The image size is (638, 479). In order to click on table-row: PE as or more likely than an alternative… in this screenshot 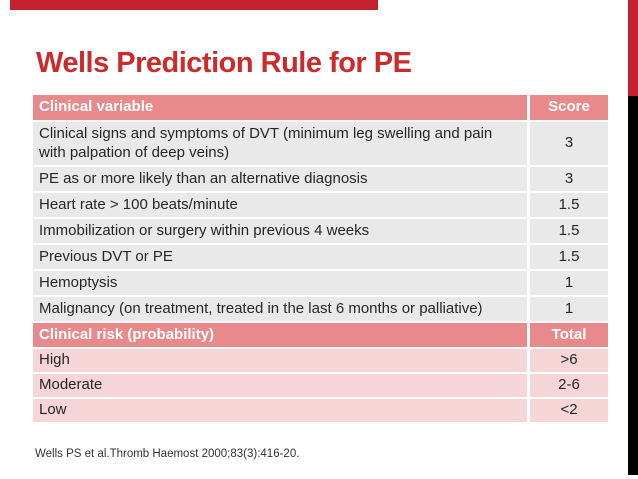, I will do `click(320, 179)`.